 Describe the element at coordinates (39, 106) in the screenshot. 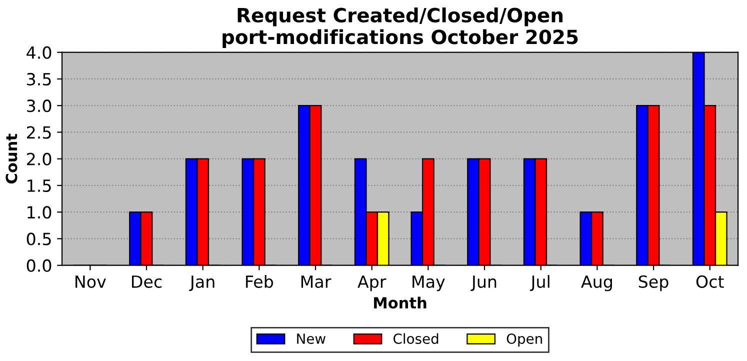

I see `y-tick-label: 3.0` at that location.